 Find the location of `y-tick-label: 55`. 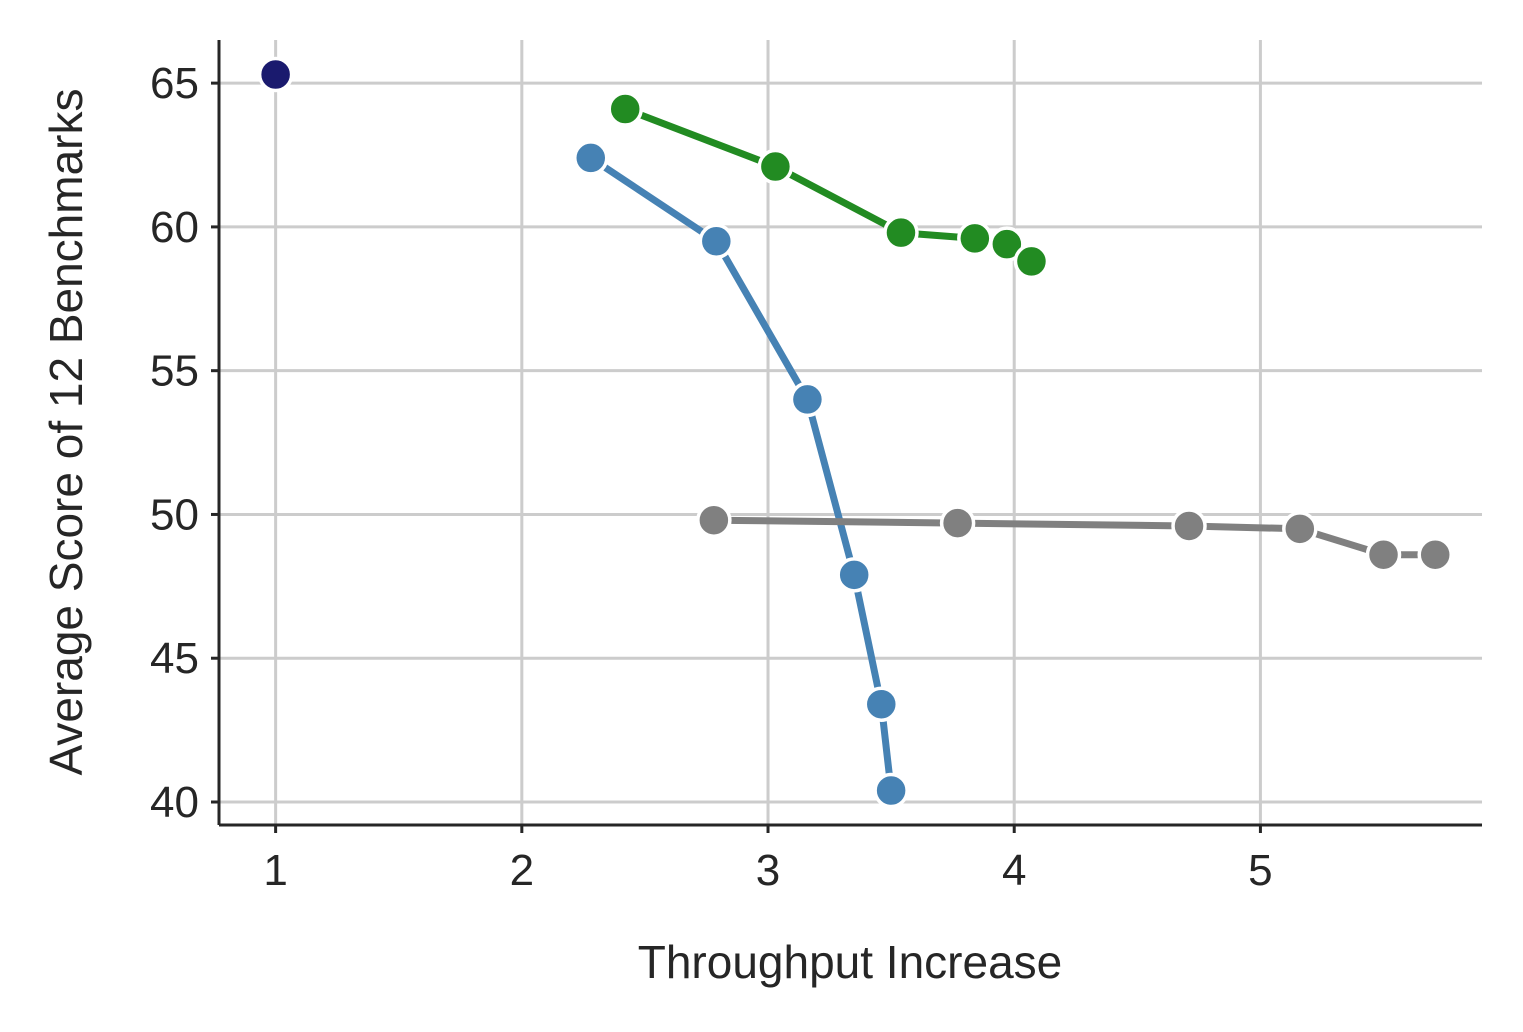

y-tick-label: 55 is located at coordinates (174, 371).